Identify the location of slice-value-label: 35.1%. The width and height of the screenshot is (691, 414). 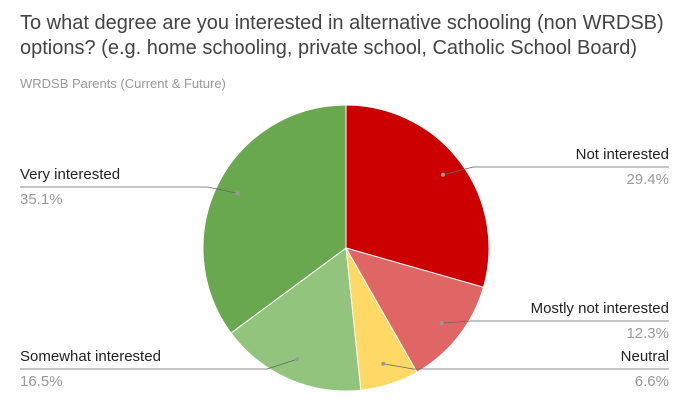
(41, 199).